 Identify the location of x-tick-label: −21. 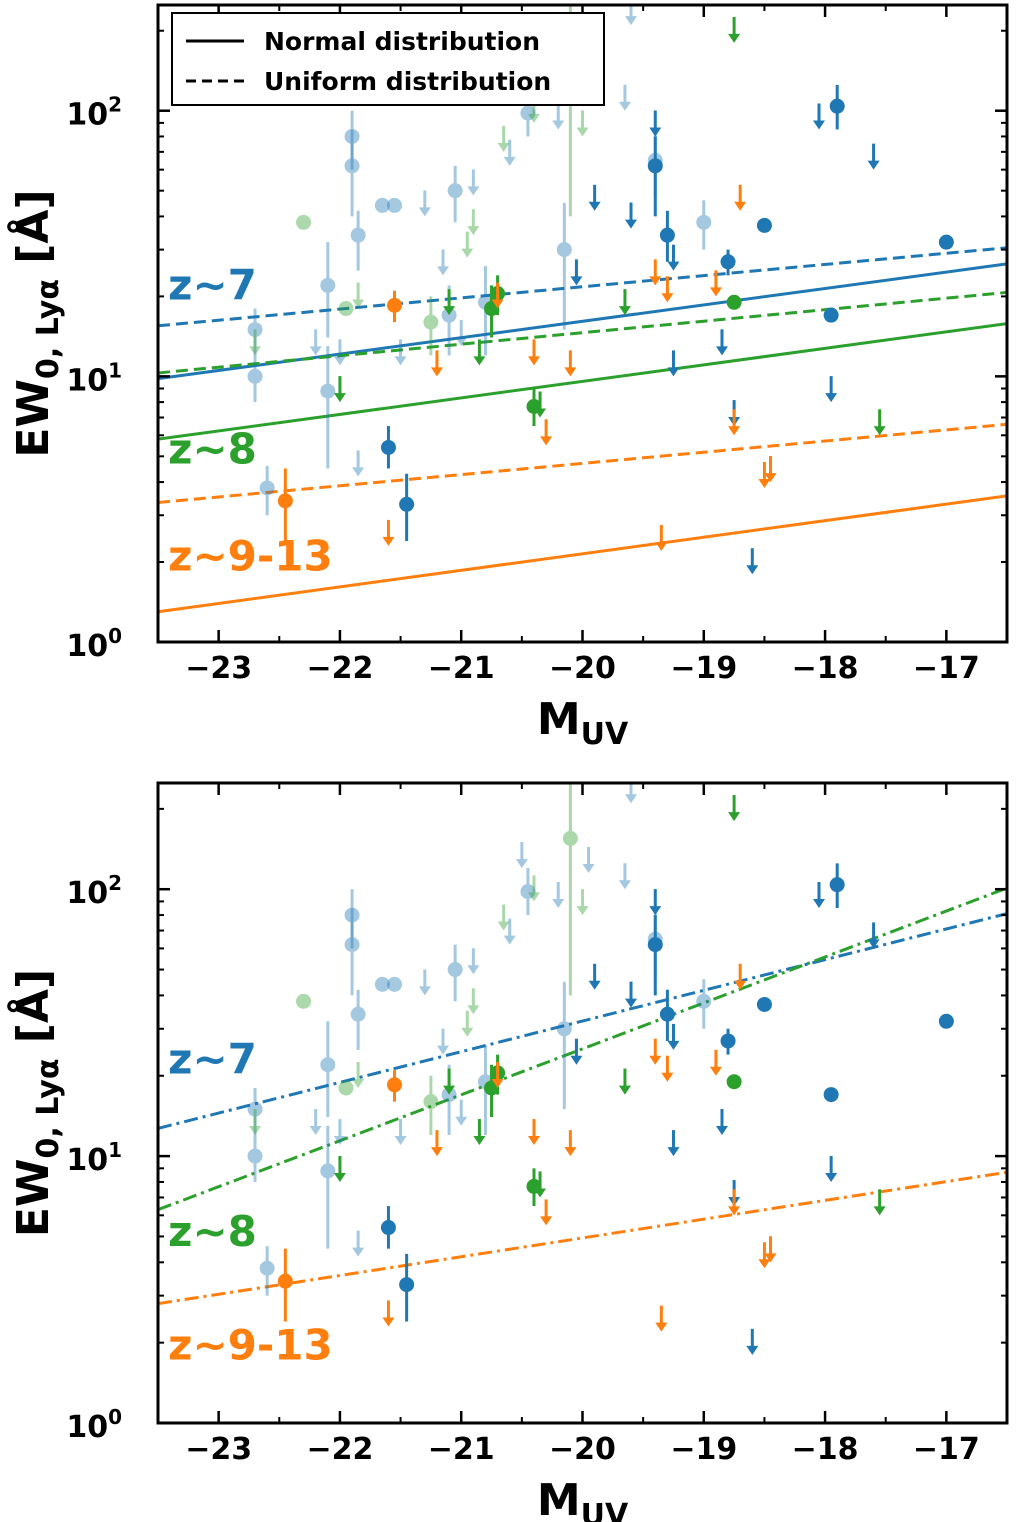
(461, 668).